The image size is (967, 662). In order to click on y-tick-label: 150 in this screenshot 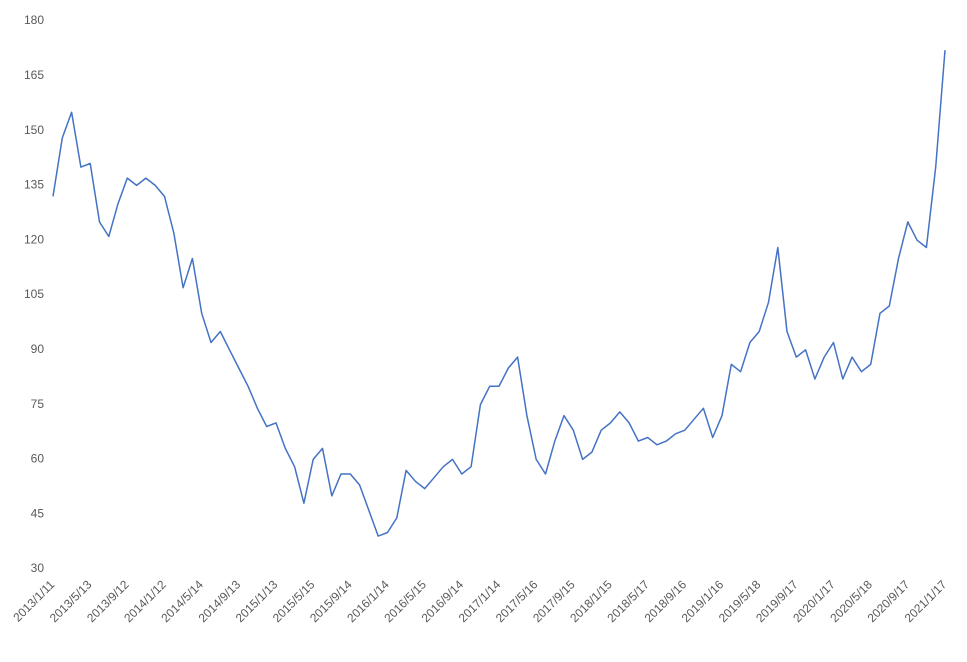, I will do `click(34, 130)`.